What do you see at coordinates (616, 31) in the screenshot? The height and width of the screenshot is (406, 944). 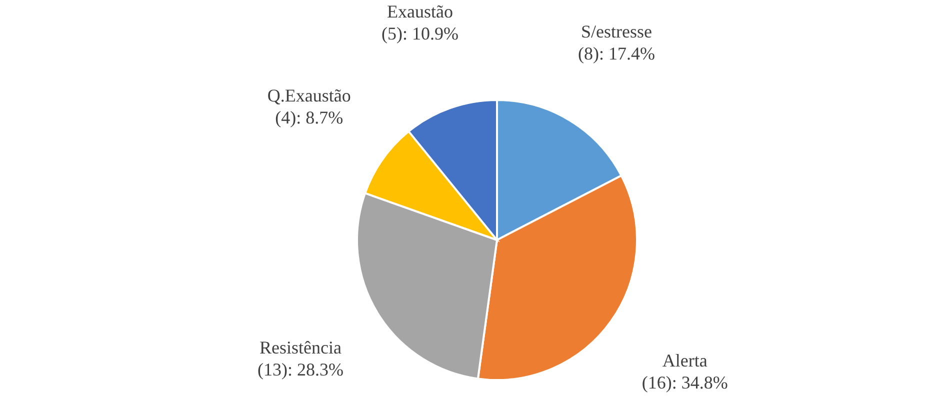 I see `slice-label: S/estresse` at bounding box center [616, 31].